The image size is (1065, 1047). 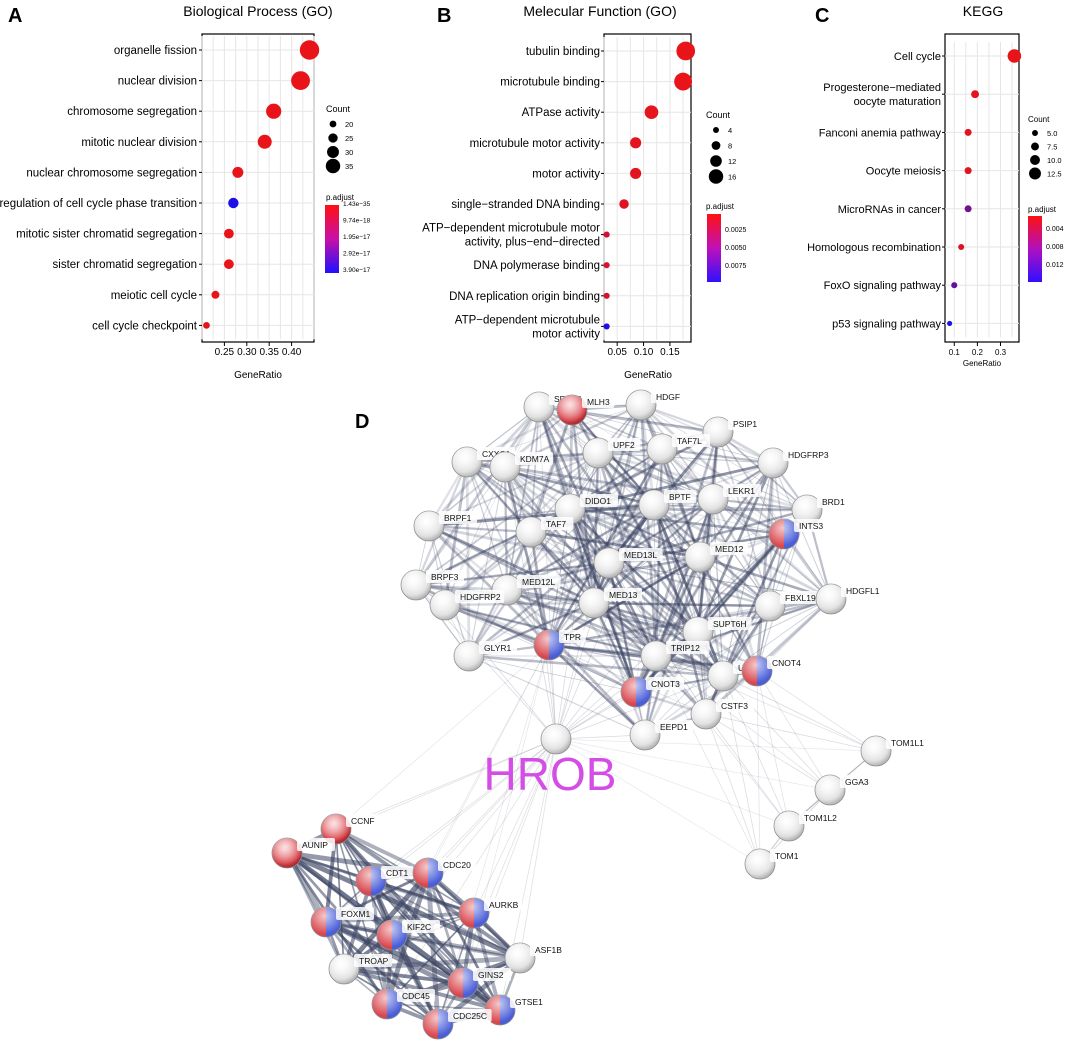 What do you see at coordinates (789, 606) in the screenshot?
I see `network-node: FBXL19` at bounding box center [789, 606].